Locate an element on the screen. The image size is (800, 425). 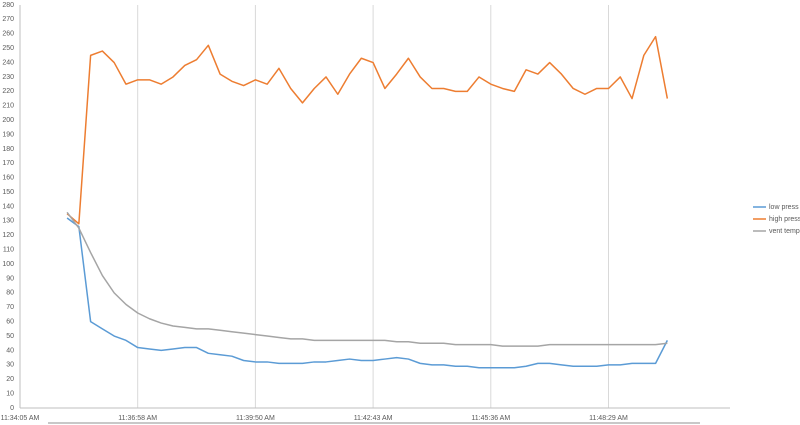
x-tick-label: 11:45:36 AM is located at coordinates (490, 418).